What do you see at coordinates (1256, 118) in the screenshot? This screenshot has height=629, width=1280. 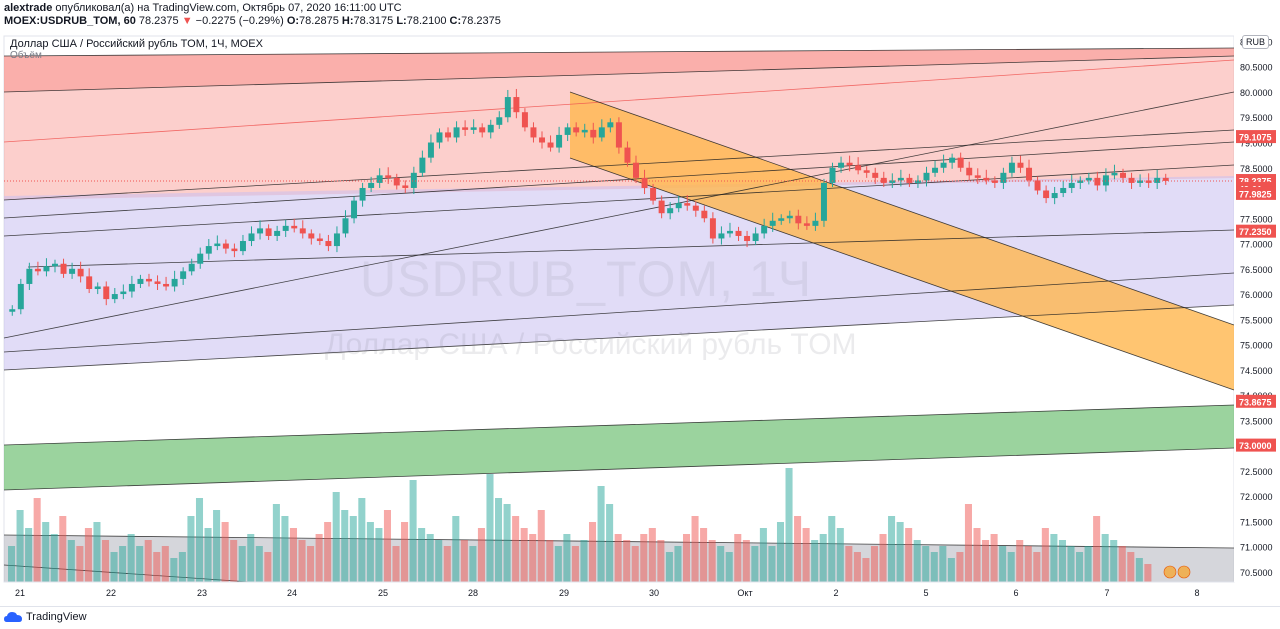 I see `y-tick-label: 79.5000` at bounding box center [1256, 118].